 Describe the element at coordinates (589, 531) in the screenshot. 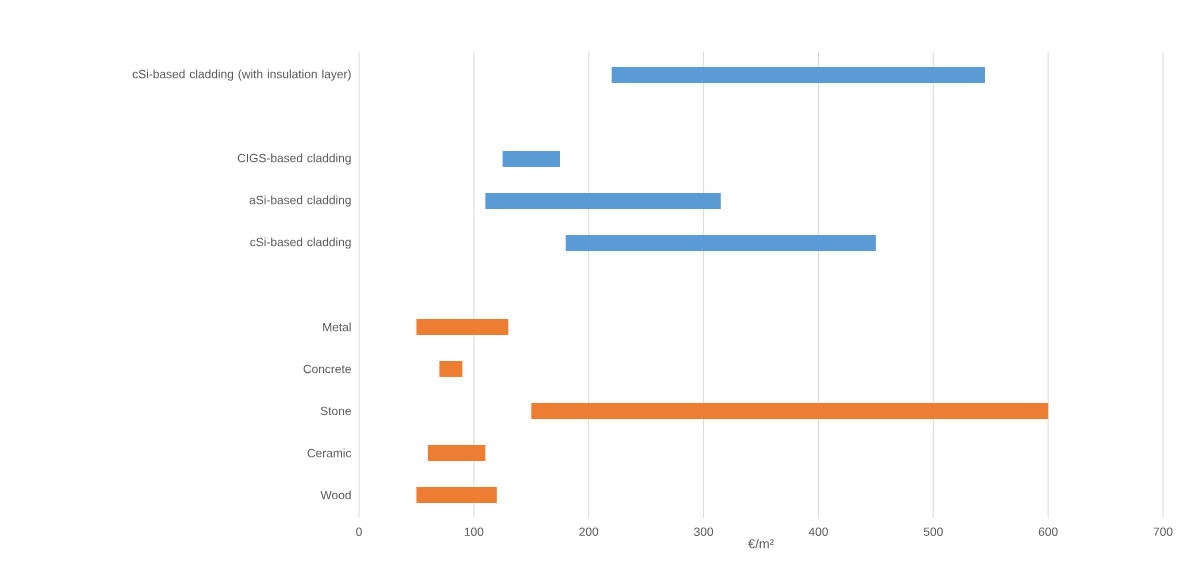

I see `x-tick-label: 200` at that location.